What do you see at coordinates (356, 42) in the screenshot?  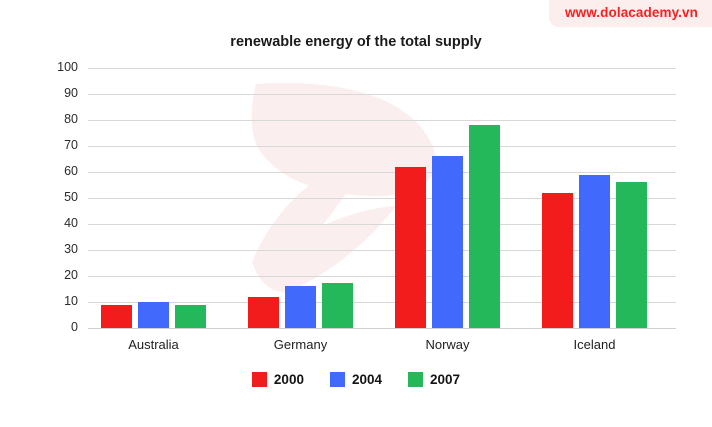 I see `chart-title: renewable energy of the total supply` at bounding box center [356, 42].